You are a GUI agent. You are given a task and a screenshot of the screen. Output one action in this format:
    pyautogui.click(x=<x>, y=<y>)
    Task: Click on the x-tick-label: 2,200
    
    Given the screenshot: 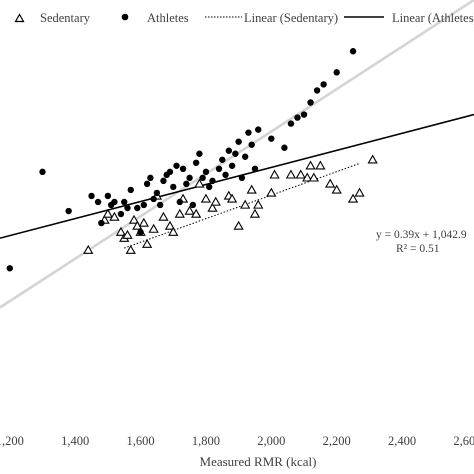 What is the action you would take?
    pyautogui.click(x=337, y=441)
    